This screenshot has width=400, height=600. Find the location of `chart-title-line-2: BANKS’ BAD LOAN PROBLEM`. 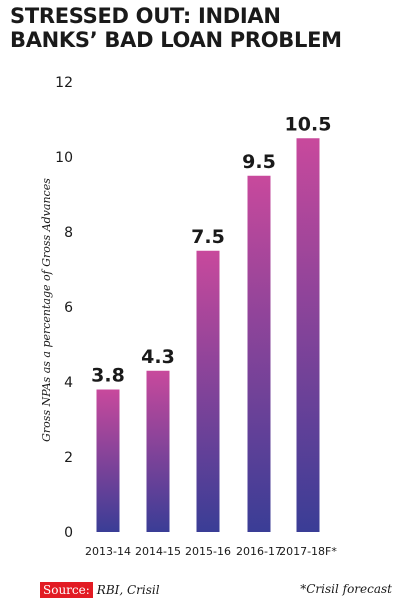

chart-title-line-2: BANKS’ BAD LOAN PROBLEM is located at coordinates (176, 40).